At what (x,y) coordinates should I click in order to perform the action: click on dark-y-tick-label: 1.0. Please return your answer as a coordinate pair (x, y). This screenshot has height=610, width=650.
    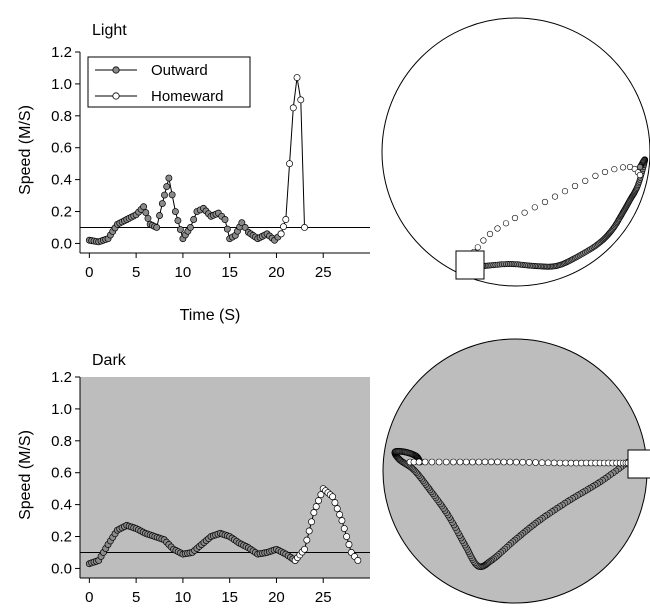
    Looking at the image, I should click on (61, 409).